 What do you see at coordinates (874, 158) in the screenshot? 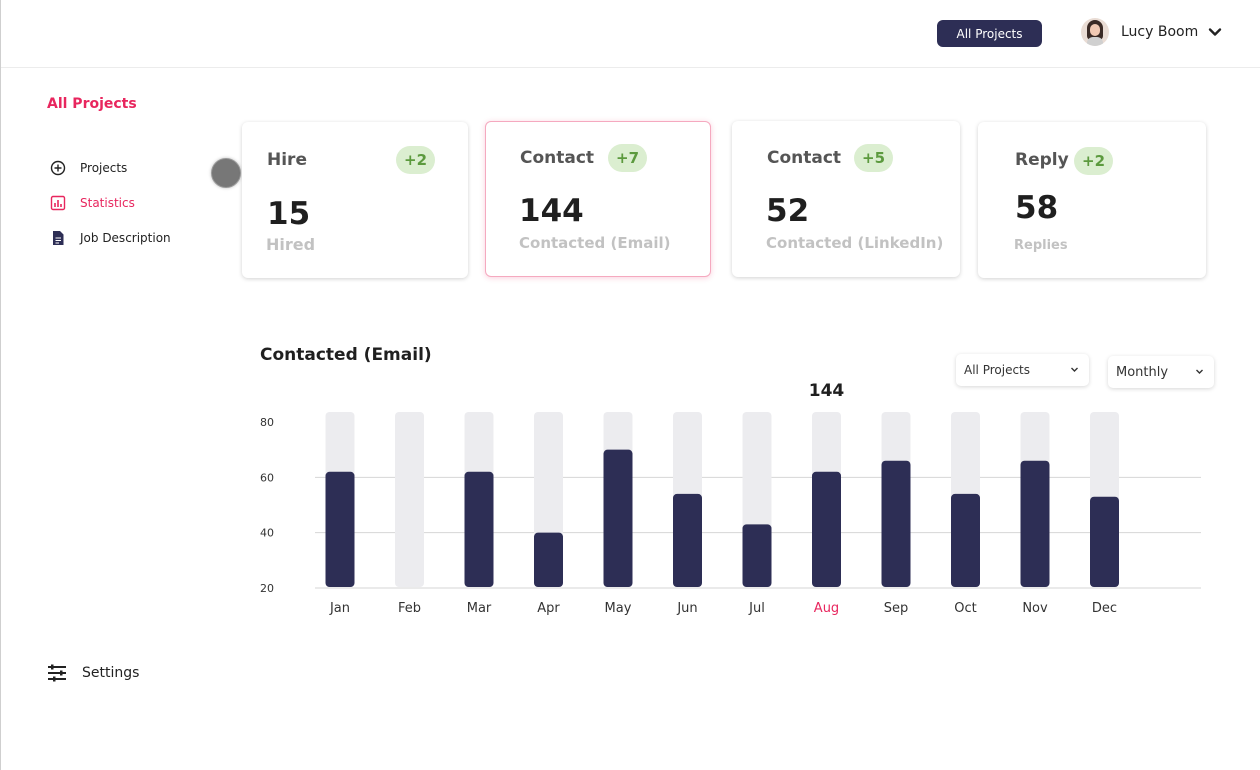
I see `card-badge: +5` at bounding box center [874, 158].